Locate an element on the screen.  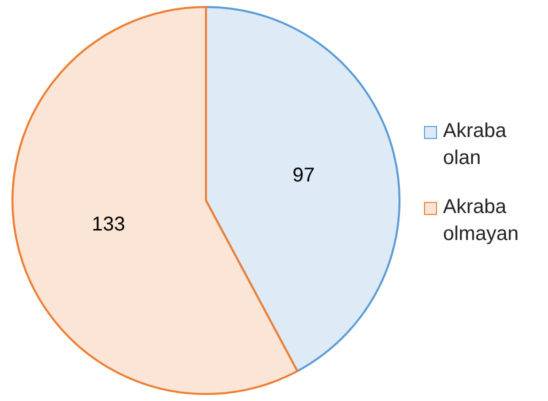
legend-label: Akraba olan is located at coordinates (475, 145).